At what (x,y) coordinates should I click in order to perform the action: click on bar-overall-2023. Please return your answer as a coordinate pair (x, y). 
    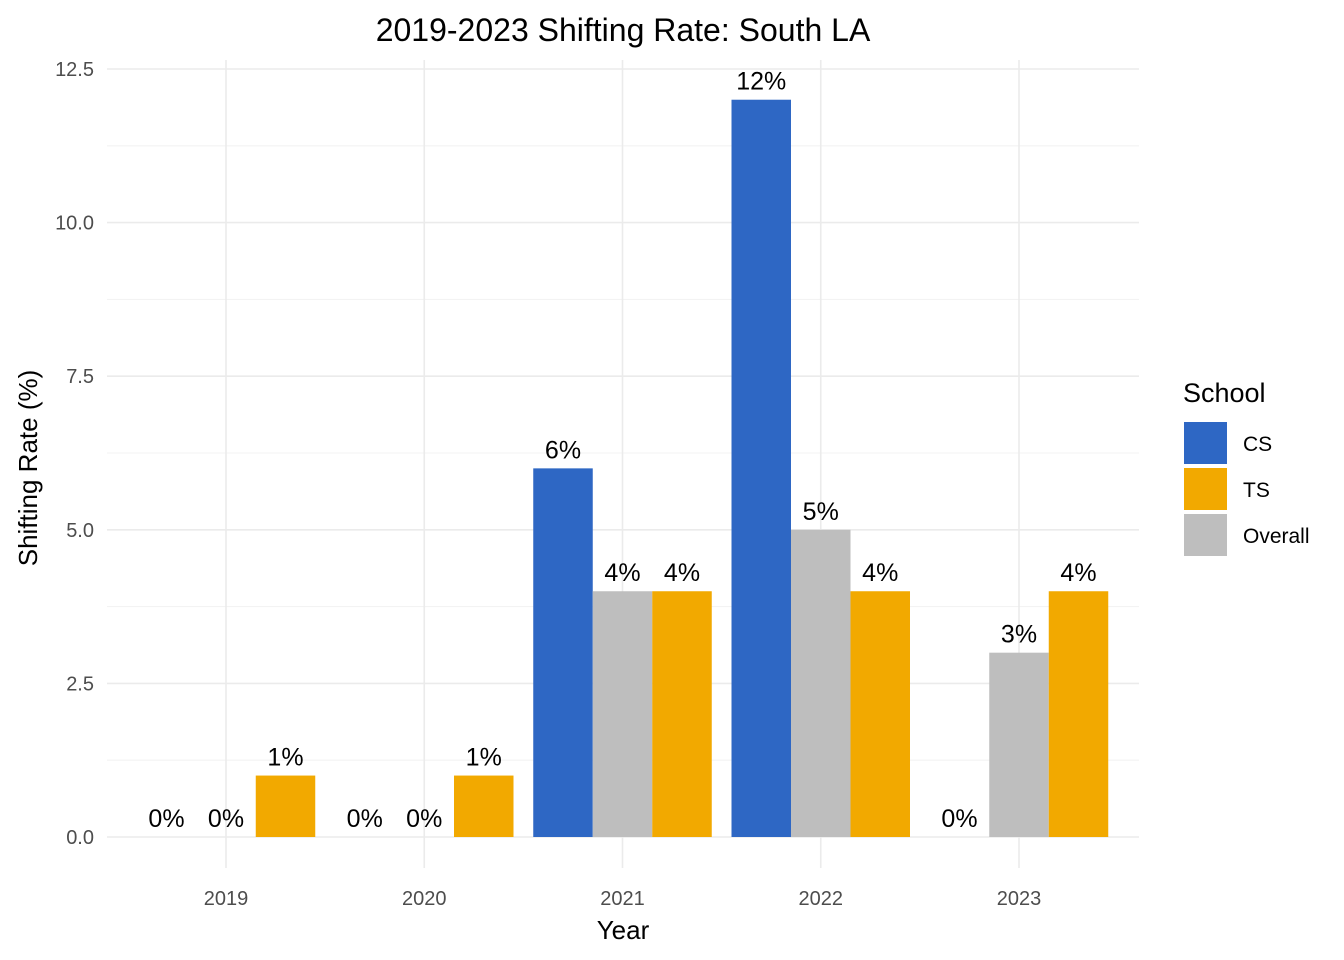
    Looking at the image, I should click on (1019, 744).